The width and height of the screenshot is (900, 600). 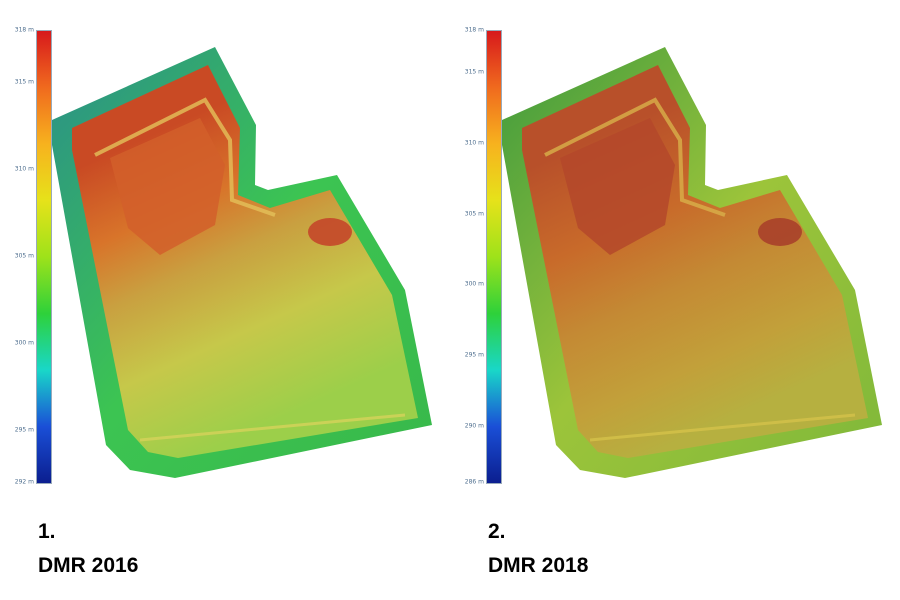 I want to click on scale-tick: 292 m, so click(x=24, y=482).